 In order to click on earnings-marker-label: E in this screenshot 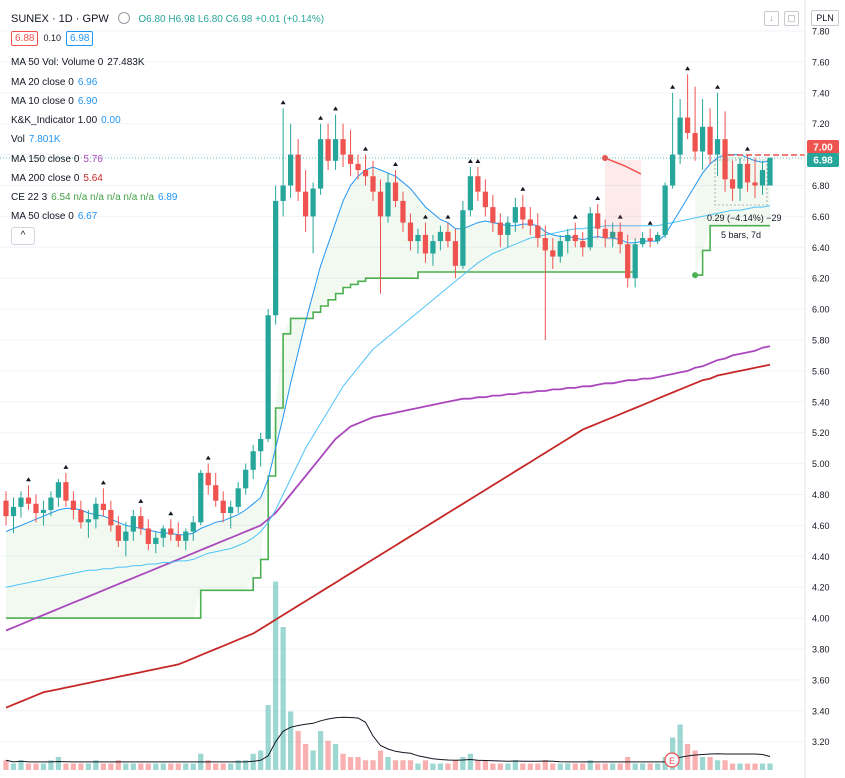, I will do `click(672, 761)`.